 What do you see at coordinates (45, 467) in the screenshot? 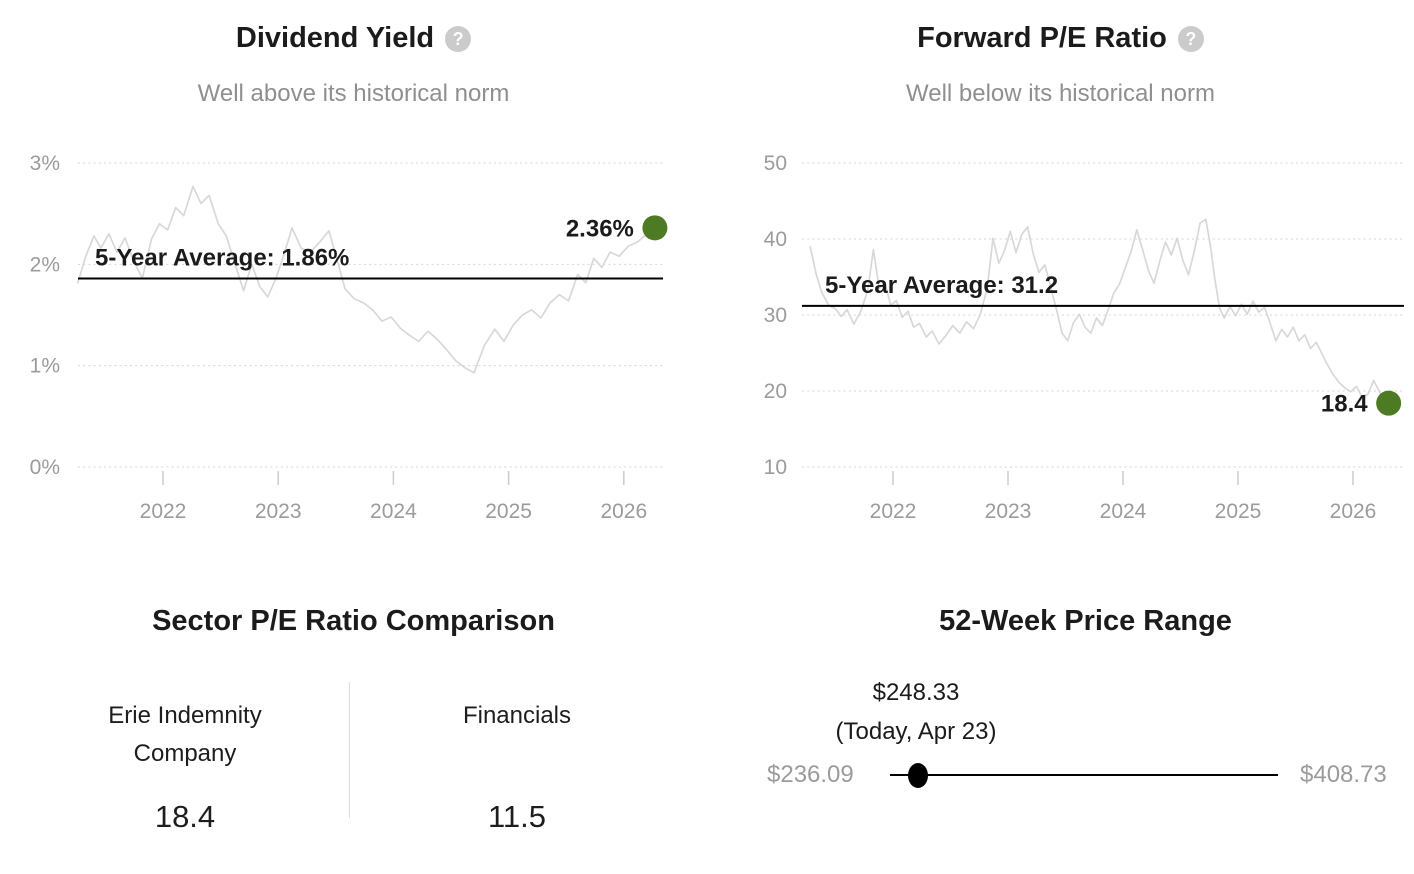
I see `y-axis-label: 0%` at bounding box center [45, 467].